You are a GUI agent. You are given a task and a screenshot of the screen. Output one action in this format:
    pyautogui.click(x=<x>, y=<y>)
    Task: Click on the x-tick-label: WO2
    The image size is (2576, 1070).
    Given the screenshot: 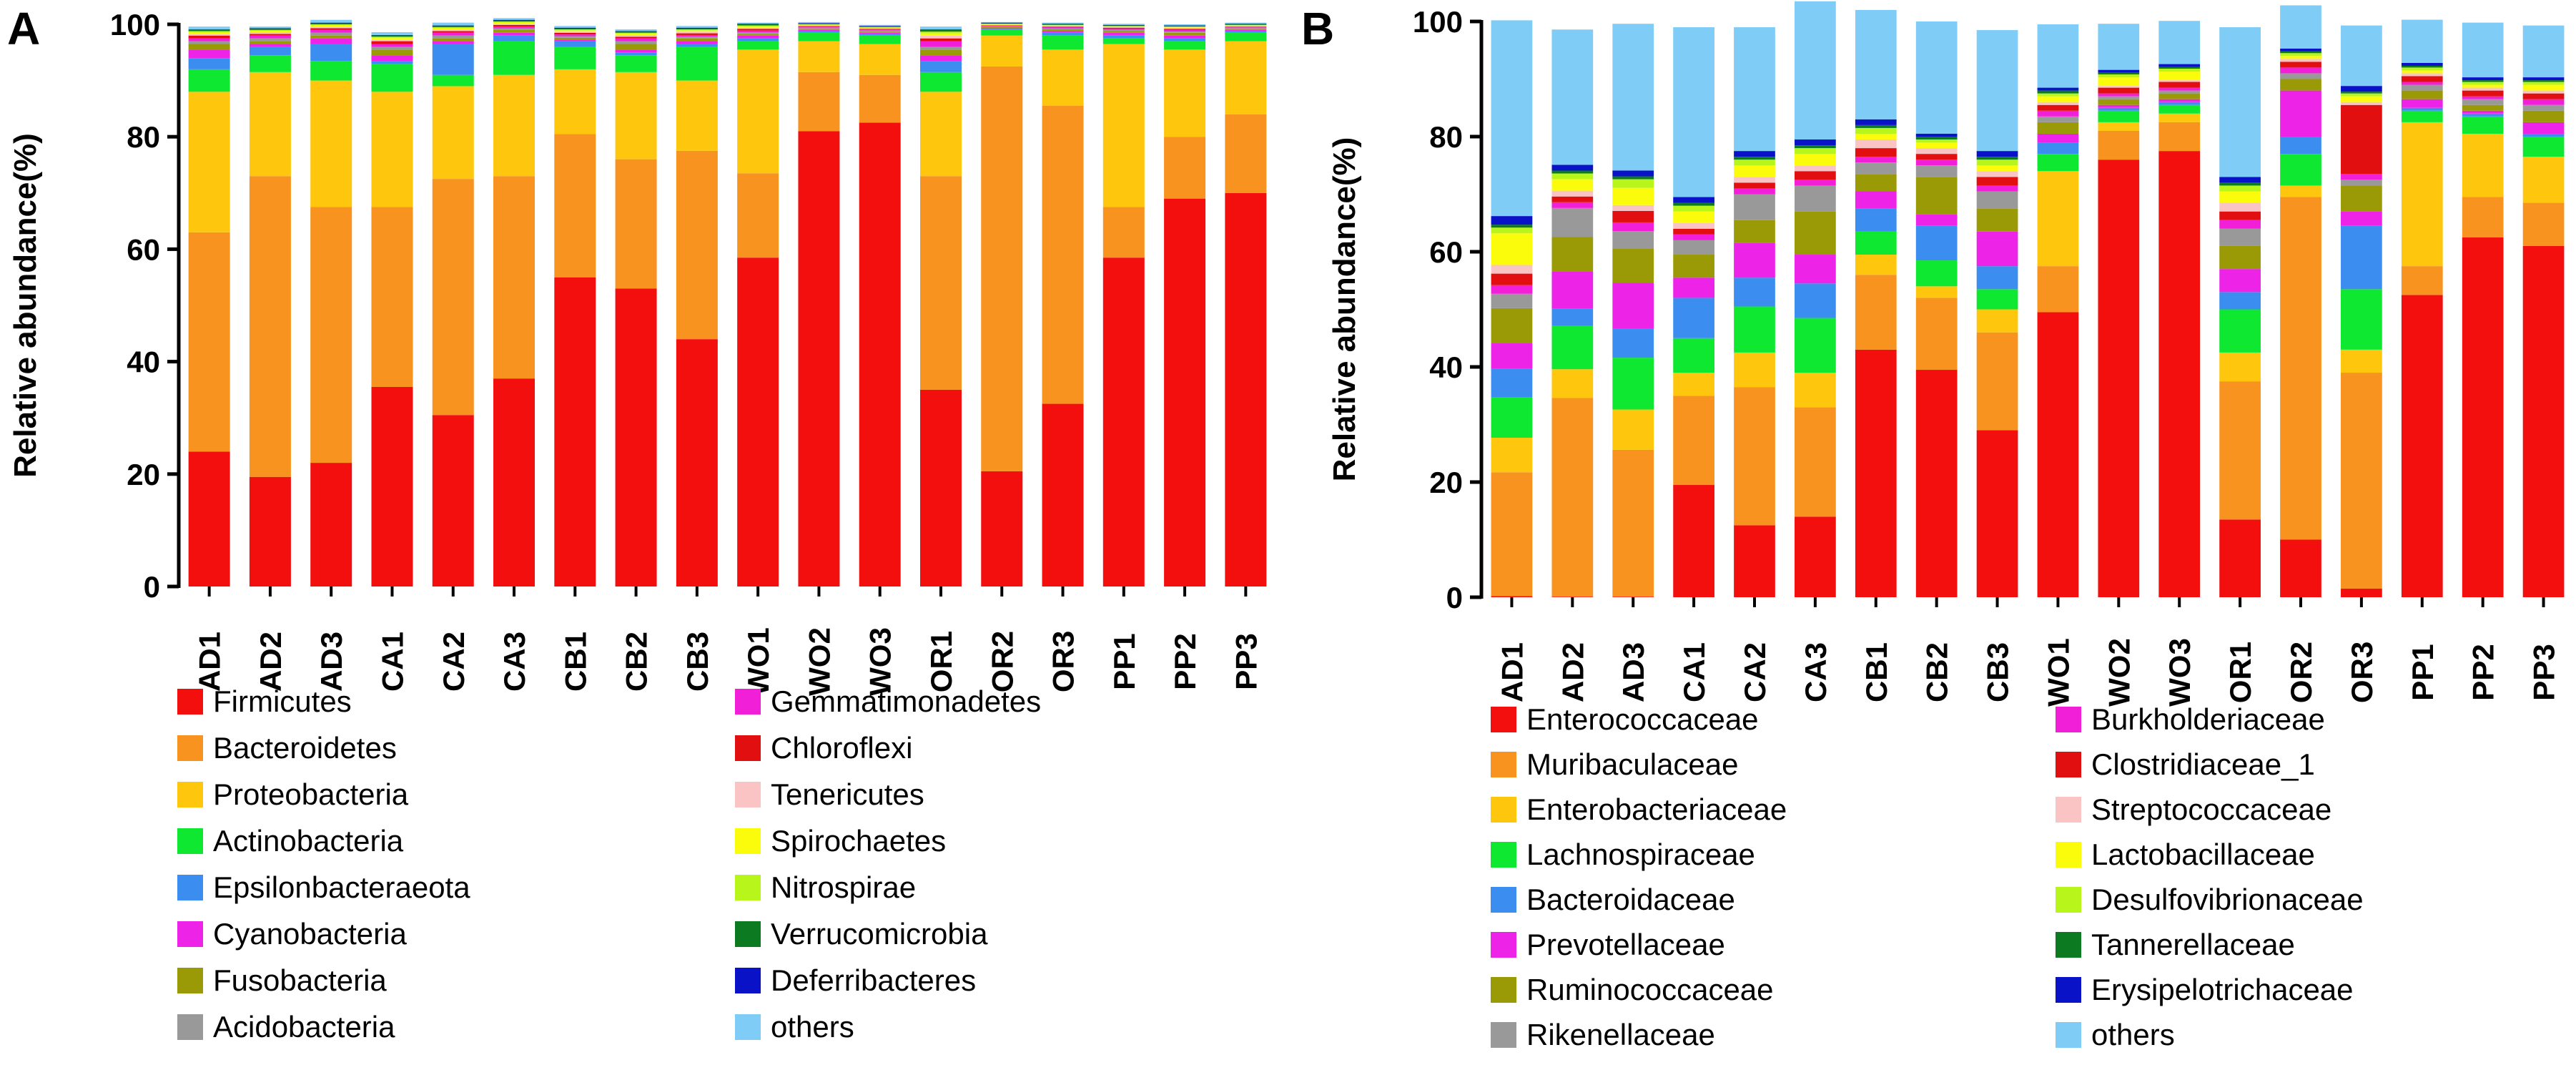 What is the action you would take?
    pyautogui.click(x=819, y=661)
    